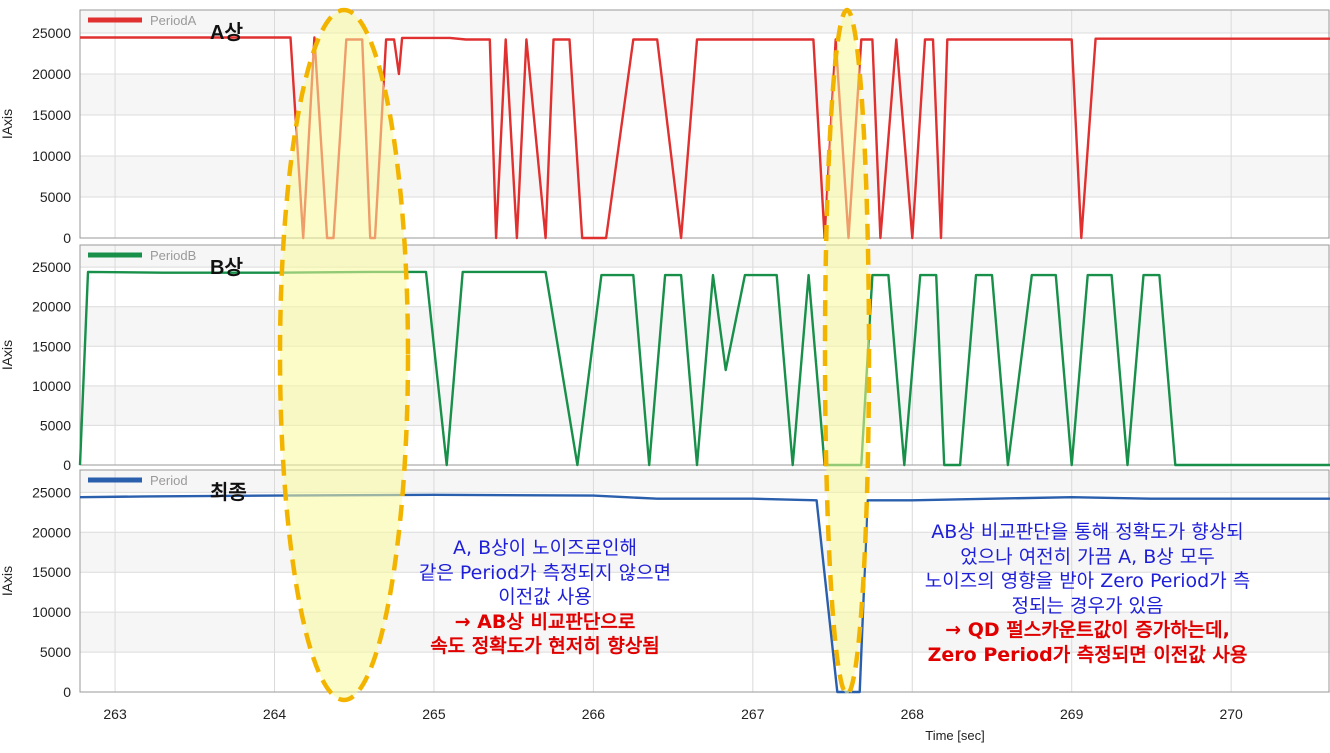 This screenshot has height=753, width=1330. What do you see at coordinates (7, 581) in the screenshot?
I see `panel-c-ylabel: IAxis` at bounding box center [7, 581].